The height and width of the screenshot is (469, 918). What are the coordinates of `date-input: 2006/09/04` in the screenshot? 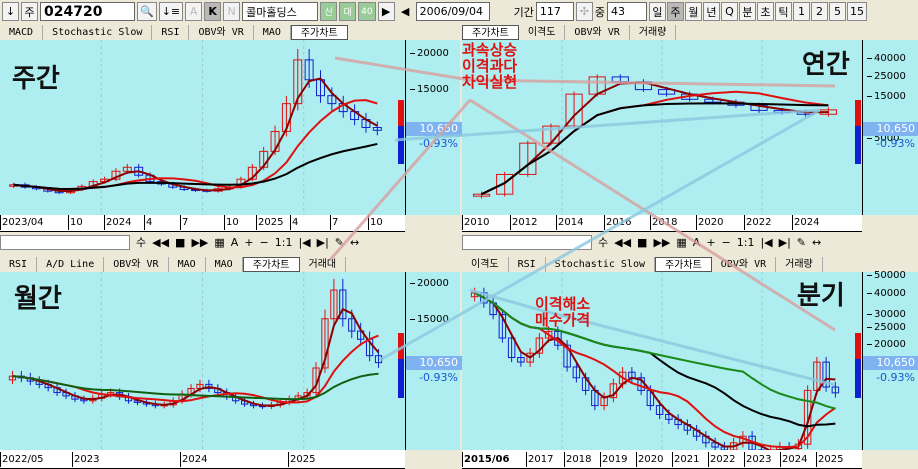 It's located at (452, 11).